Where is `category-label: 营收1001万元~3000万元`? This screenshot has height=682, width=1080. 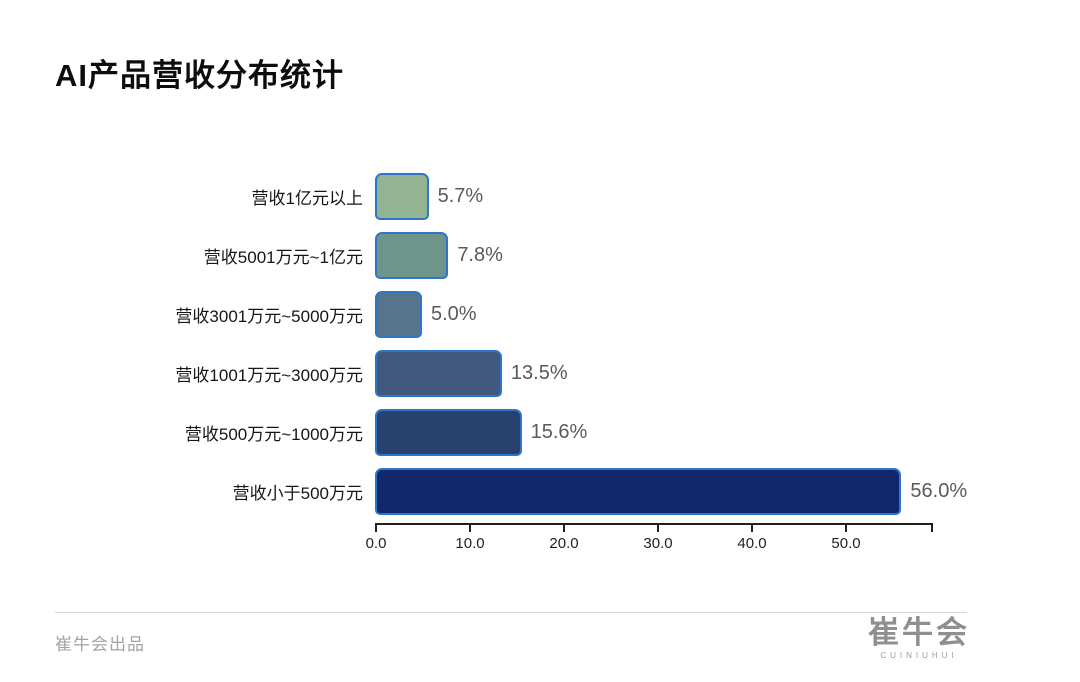 category-label: 营收1001万元~3000万元 is located at coordinates (269, 375).